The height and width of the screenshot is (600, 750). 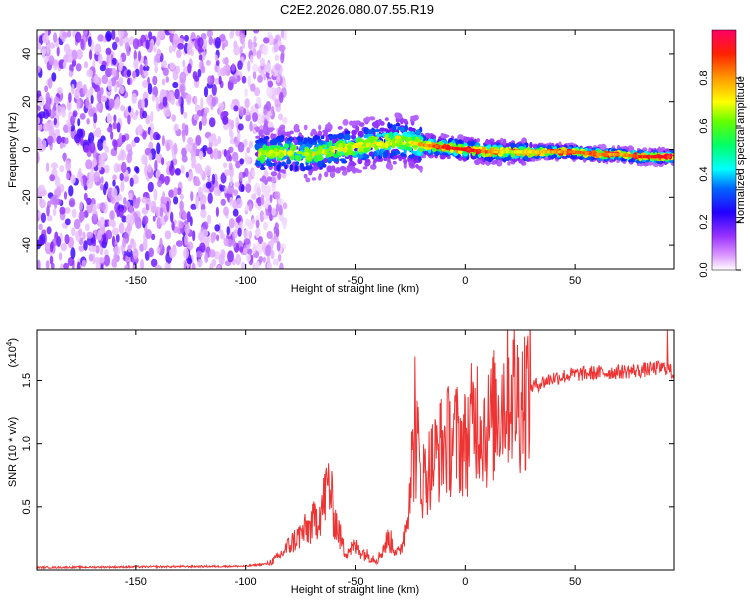 I want to click on x-tick-label: -50, so click(x=356, y=281).